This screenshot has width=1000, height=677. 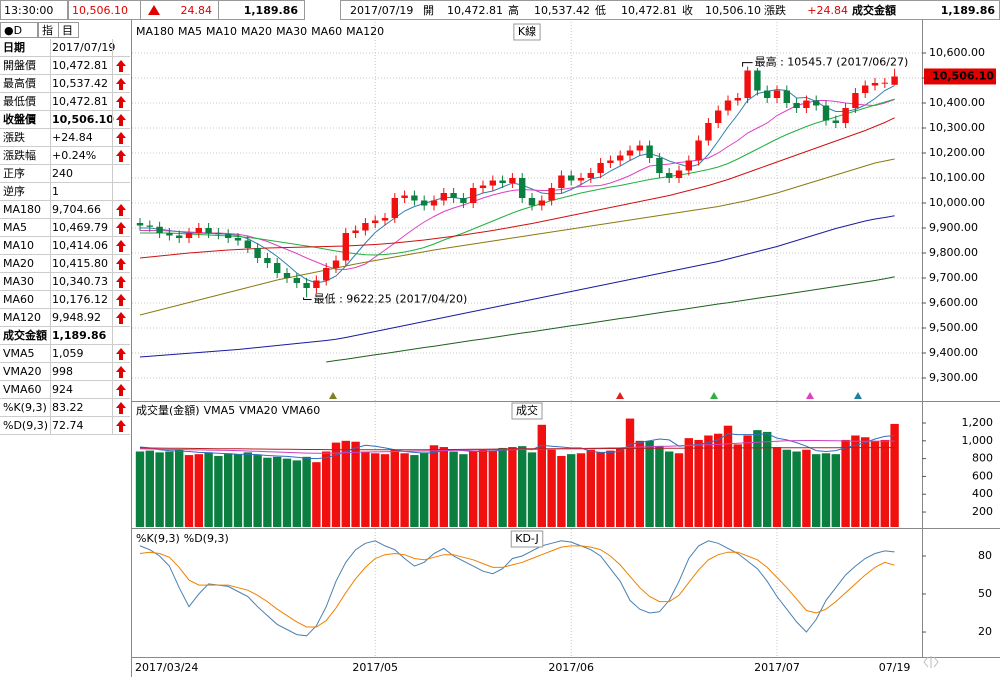 What do you see at coordinates (513, 10) in the screenshot?
I see `field-label: 高` at bounding box center [513, 10].